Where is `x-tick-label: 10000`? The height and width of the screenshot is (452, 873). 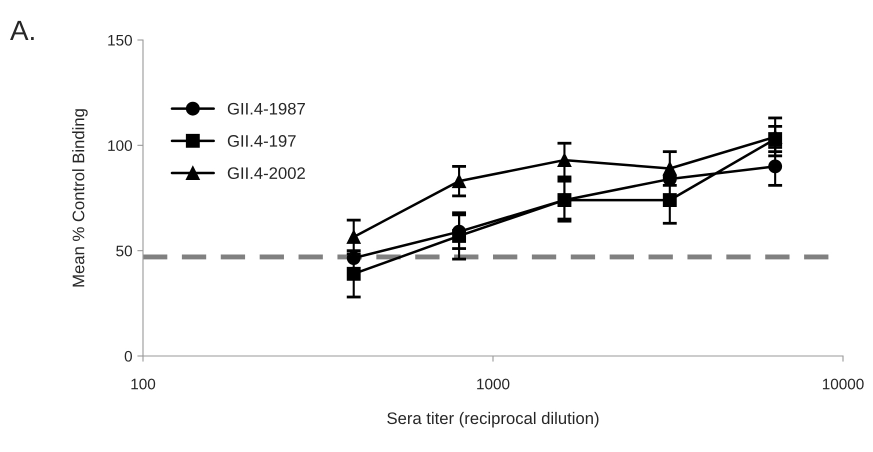 x-tick-label: 10000 is located at coordinates (843, 384).